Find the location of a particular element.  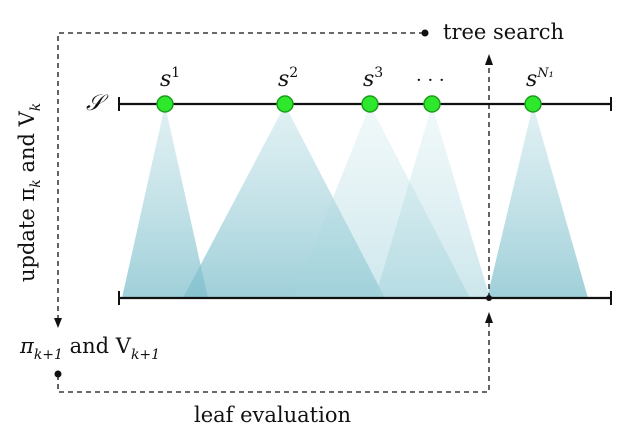

label-ellipsis: · · · is located at coordinates (430, 80).